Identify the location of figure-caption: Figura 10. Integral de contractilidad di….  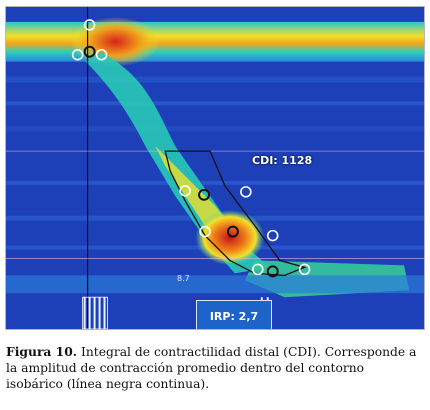
(215, 368).